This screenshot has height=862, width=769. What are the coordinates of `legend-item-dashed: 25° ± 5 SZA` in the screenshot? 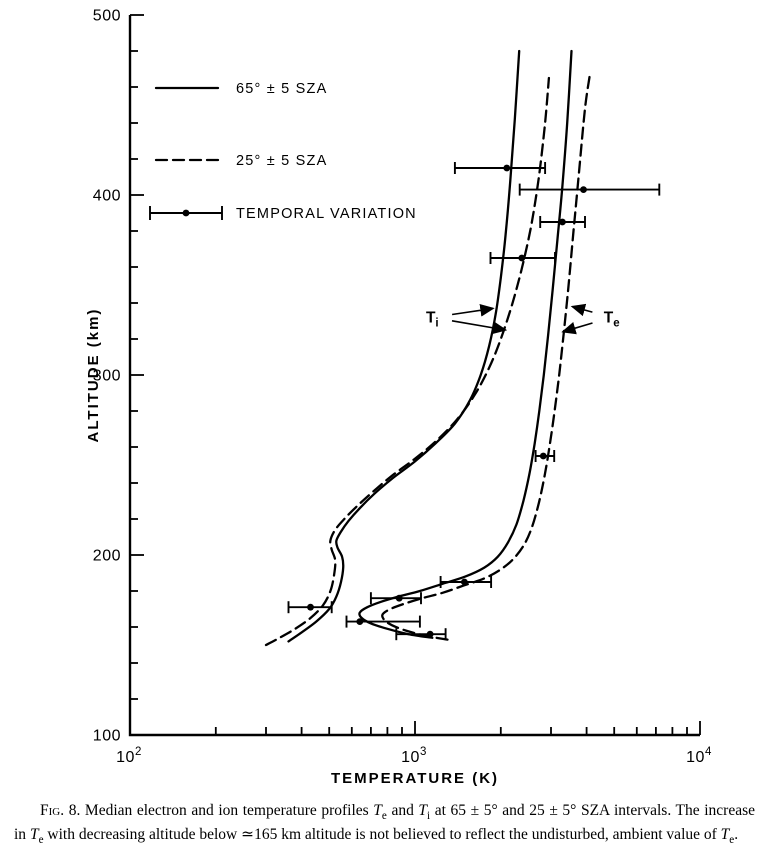 It's located at (240, 161).